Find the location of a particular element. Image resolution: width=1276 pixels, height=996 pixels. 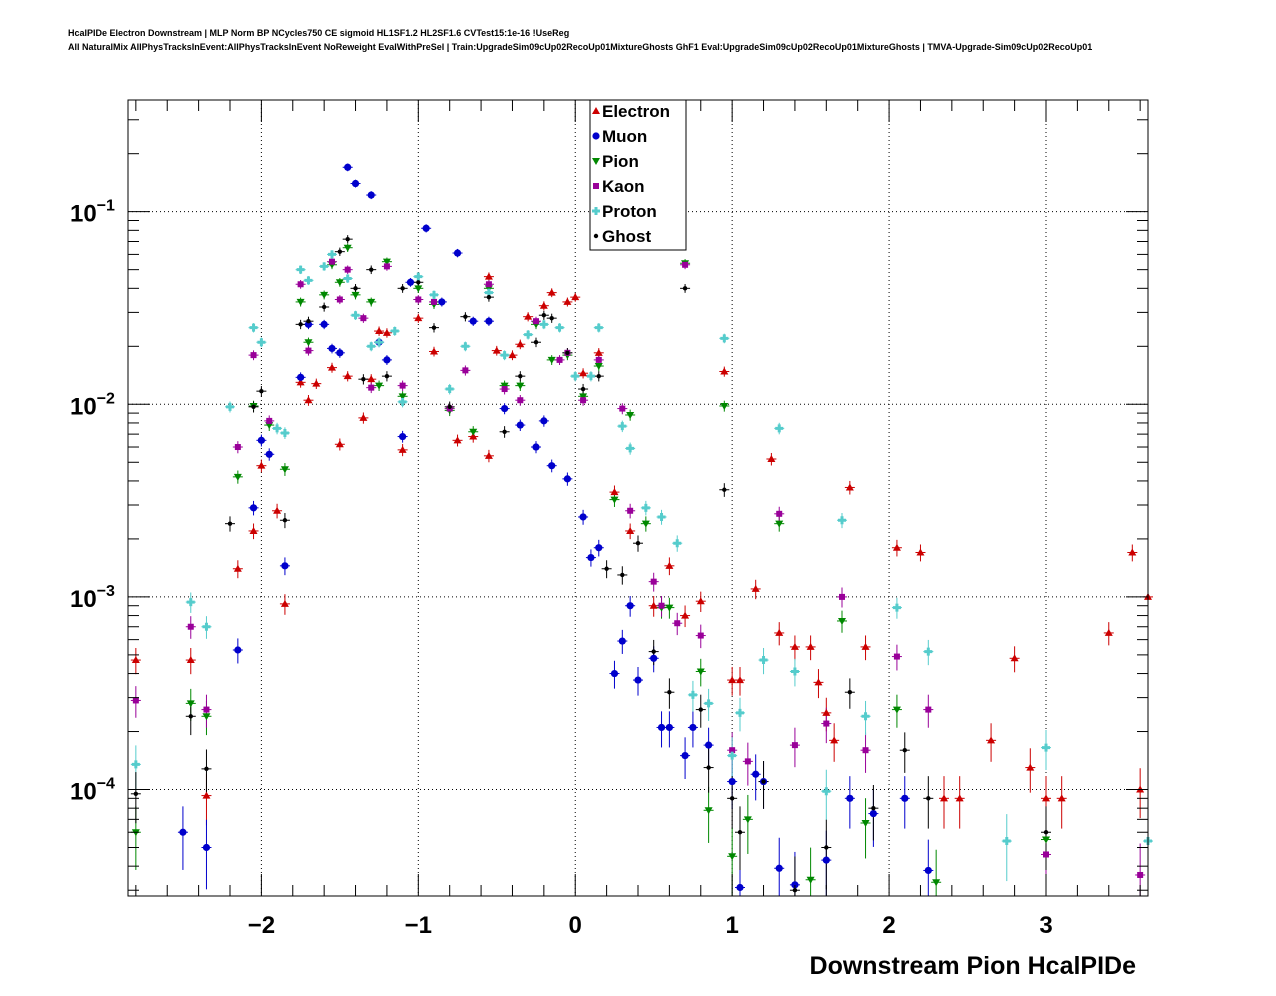

legend-label-ghost: Ghost is located at coordinates (626, 236).